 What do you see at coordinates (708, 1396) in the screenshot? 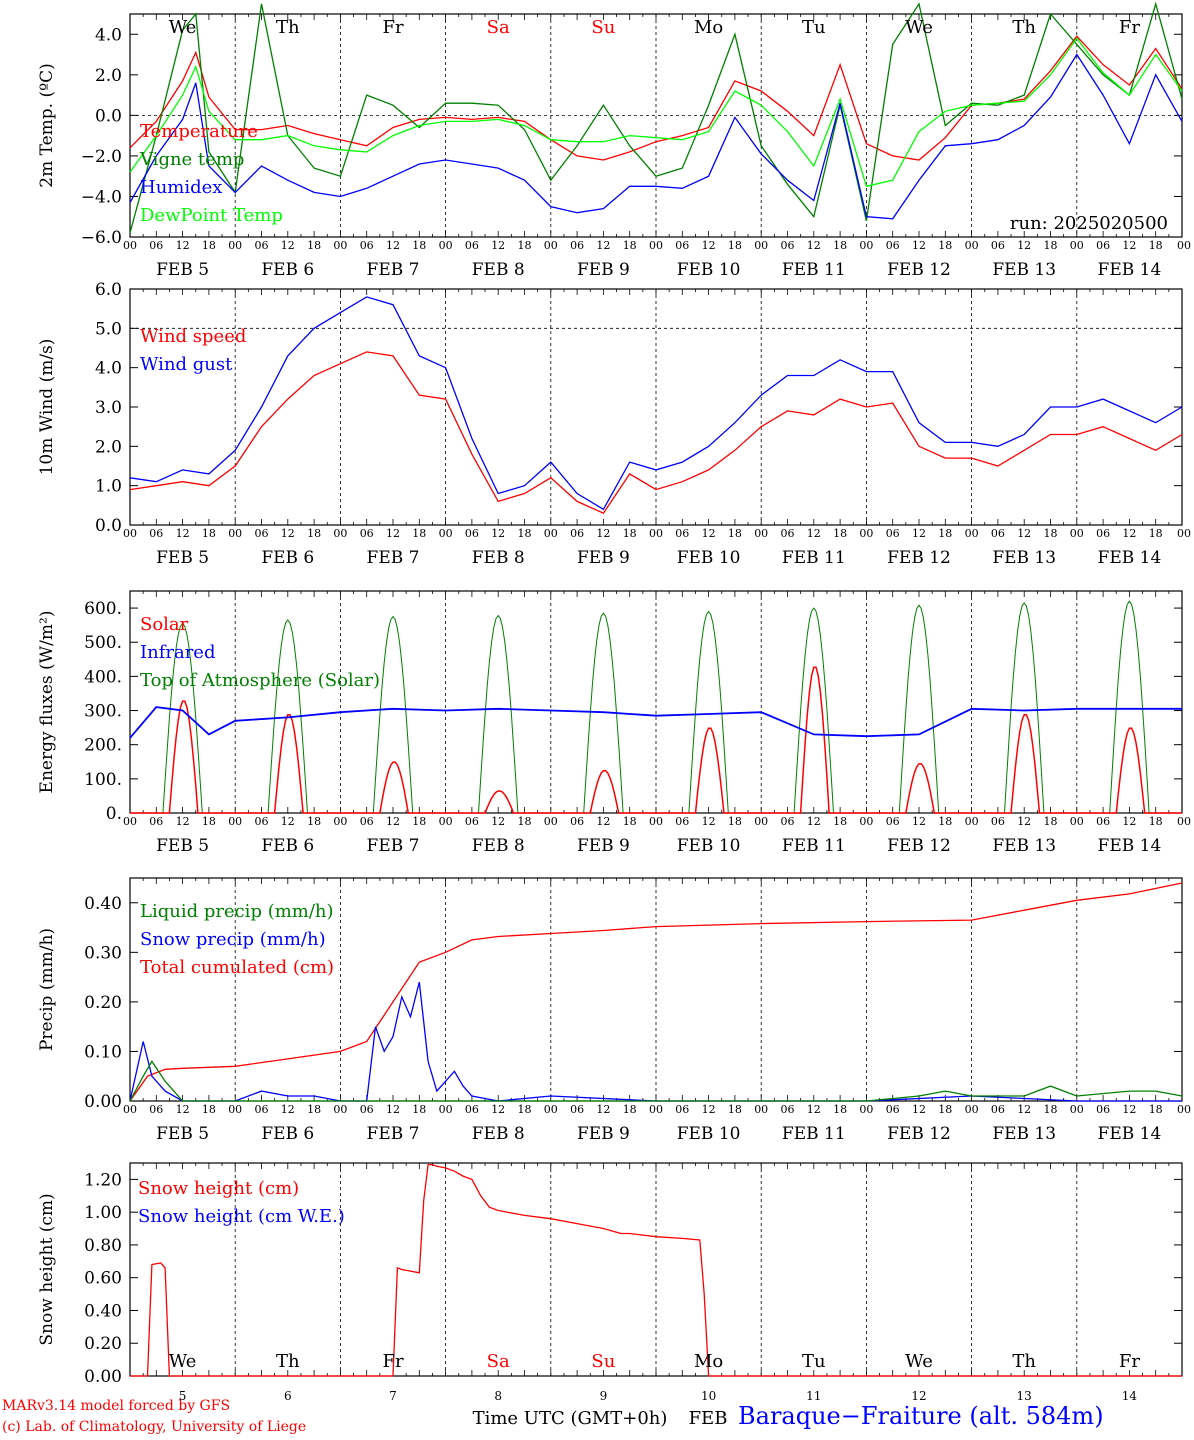
I see `x-day-number: 10` at bounding box center [708, 1396].